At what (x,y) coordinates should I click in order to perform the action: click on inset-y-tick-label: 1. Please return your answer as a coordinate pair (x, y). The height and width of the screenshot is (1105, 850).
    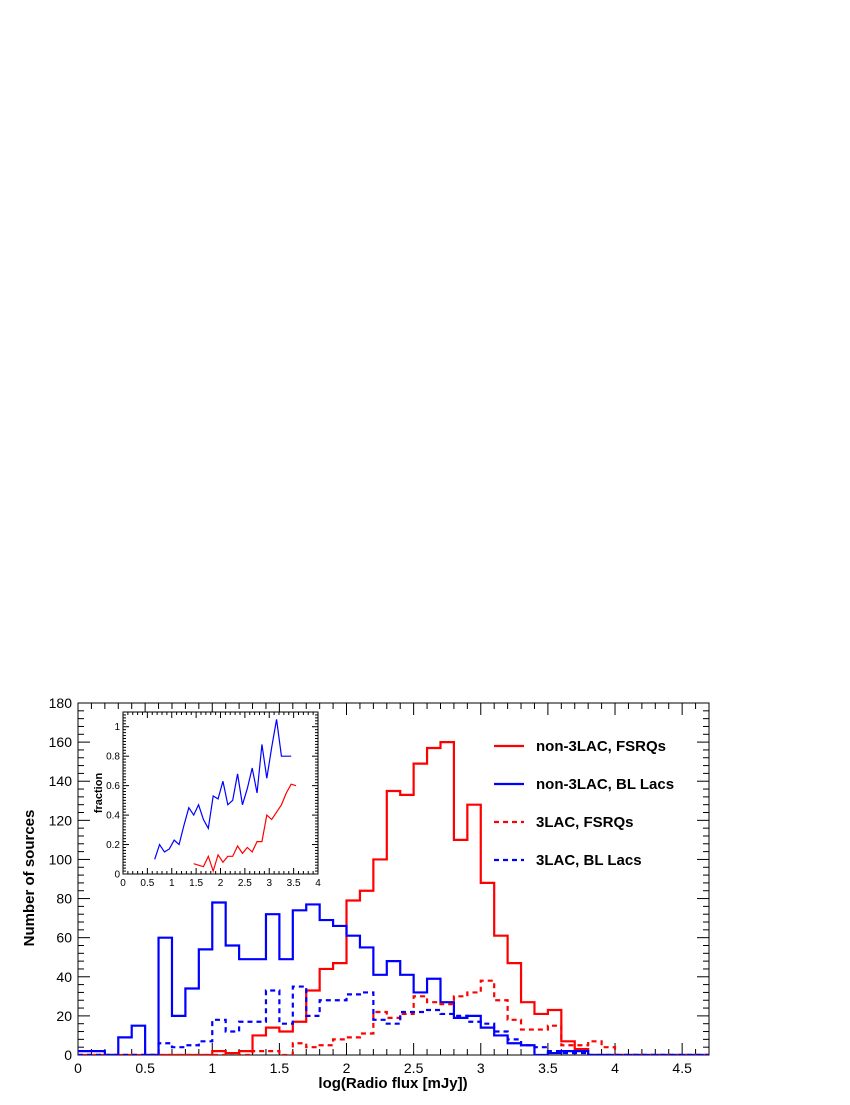
    Looking at the image, I should click on (117, 727).